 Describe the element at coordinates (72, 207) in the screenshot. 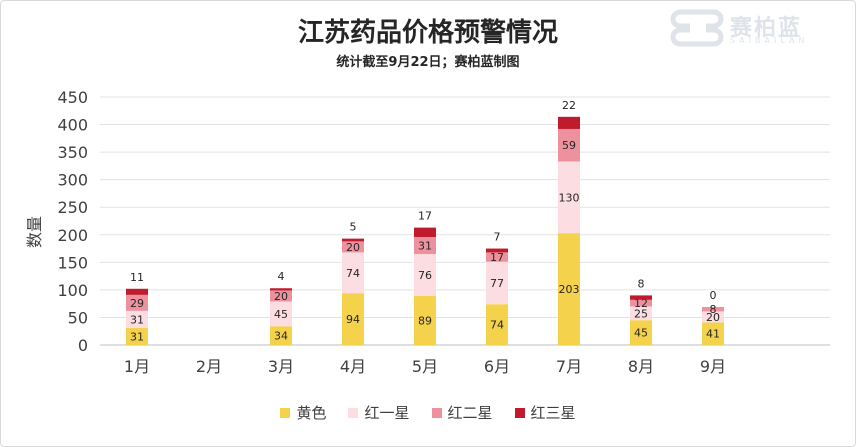

I see `y-tick-label: 250` at that location.